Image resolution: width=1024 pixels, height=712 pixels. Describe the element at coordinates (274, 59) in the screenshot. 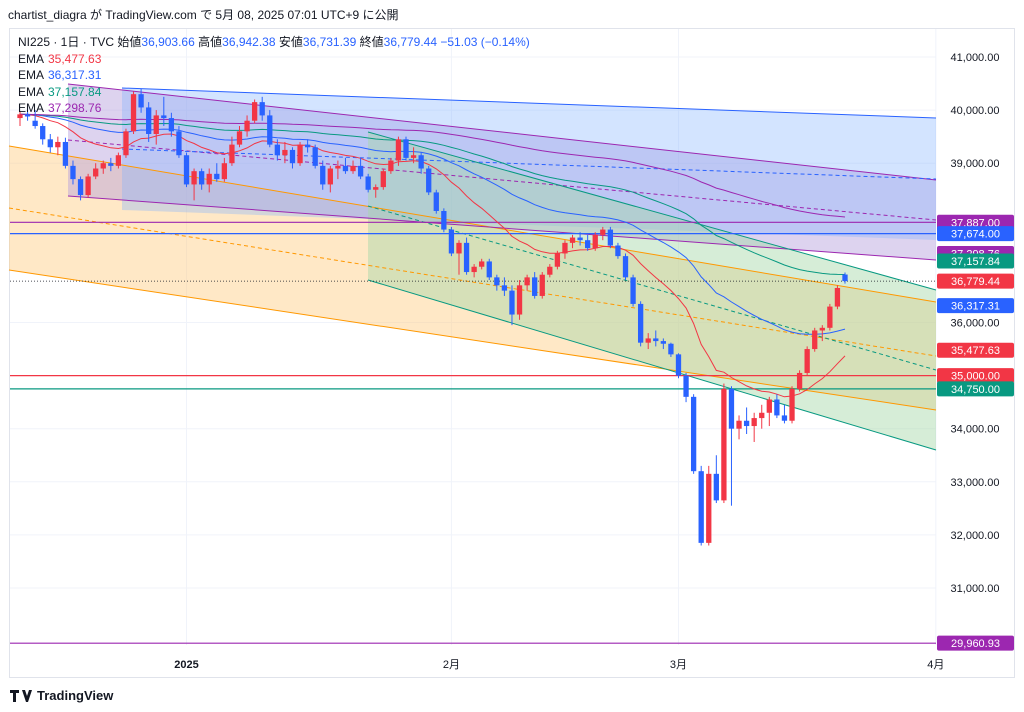

I see `ema-row-1: EMA 35,477.63` at that location.